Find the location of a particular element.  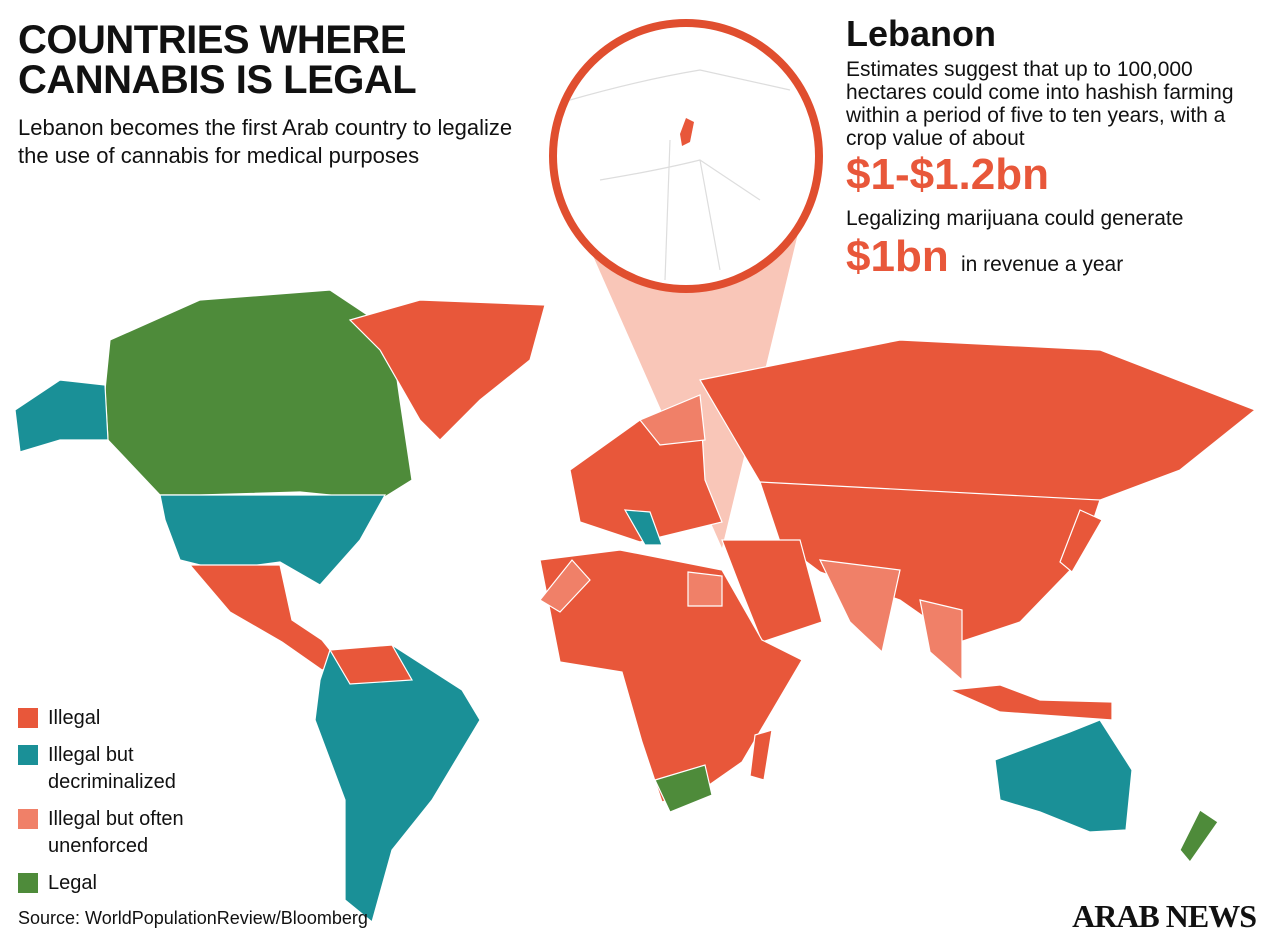

panel-note: in revenue a year is located at coordinates (1042, 264).